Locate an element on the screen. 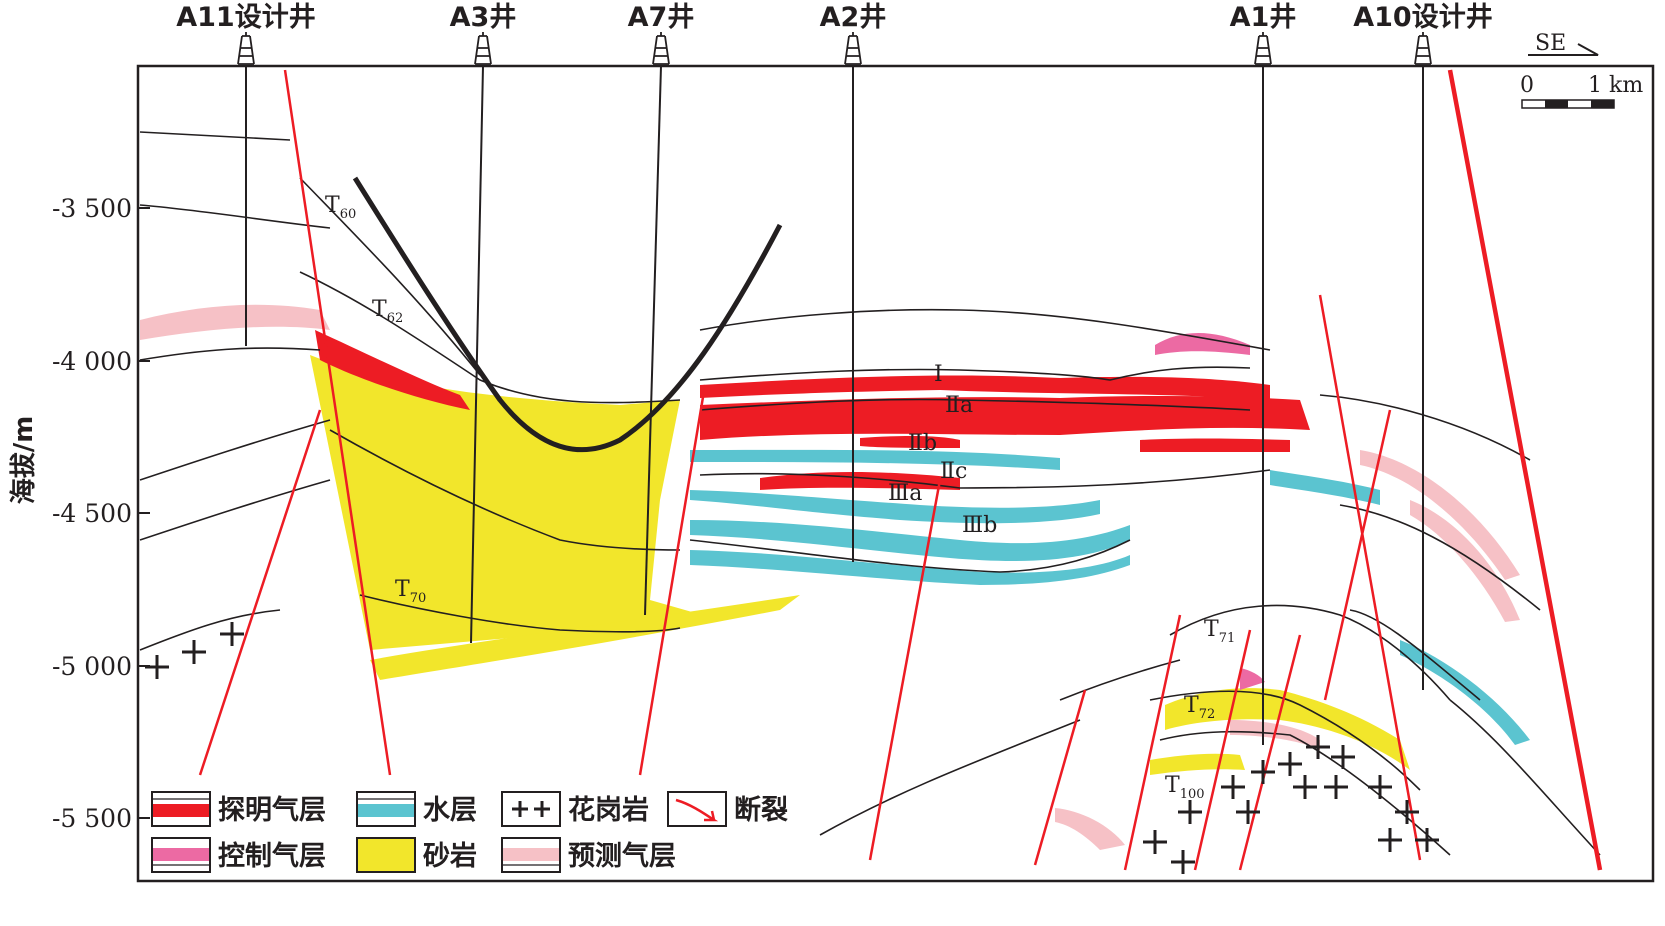  well-label-a2: A2井 is located at coordinates (853, 17).